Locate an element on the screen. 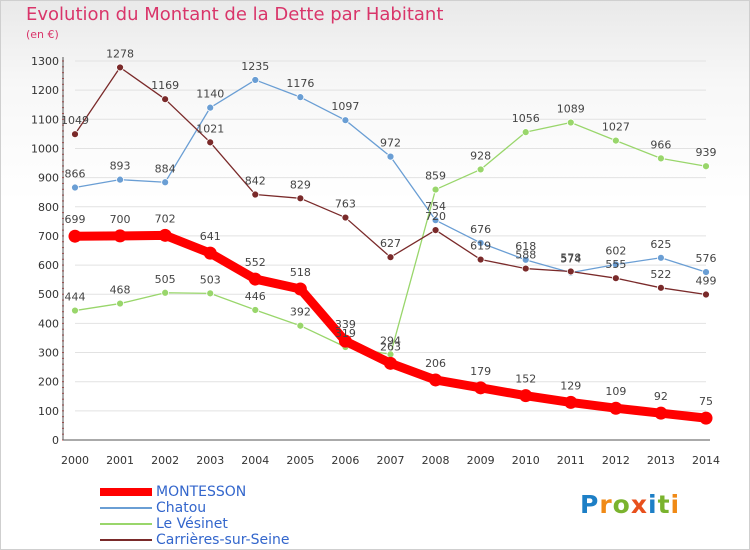 This screenshot has width=750, height=550. data-label-le-v-sinet: 319 is located at coordinates (345, 333).